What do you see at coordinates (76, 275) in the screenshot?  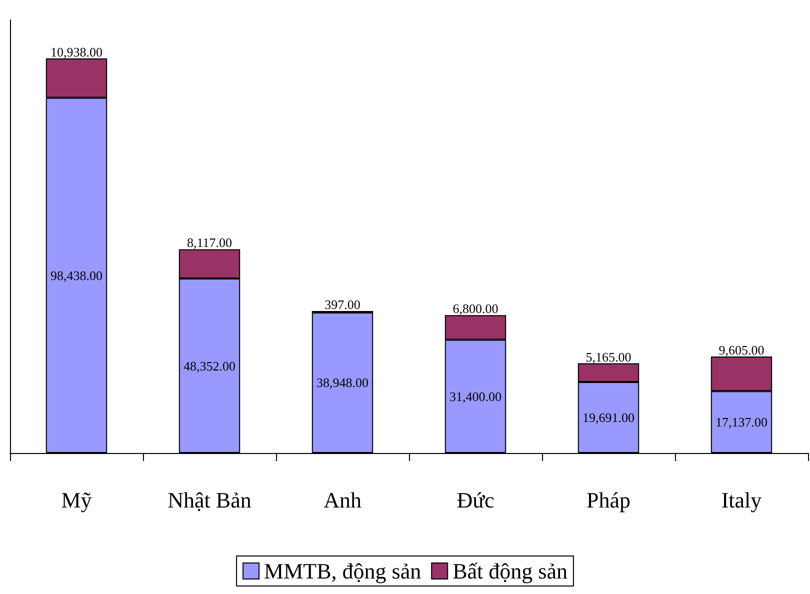 I see `data-label: 98,438.00` at bounding box center [76, 275].